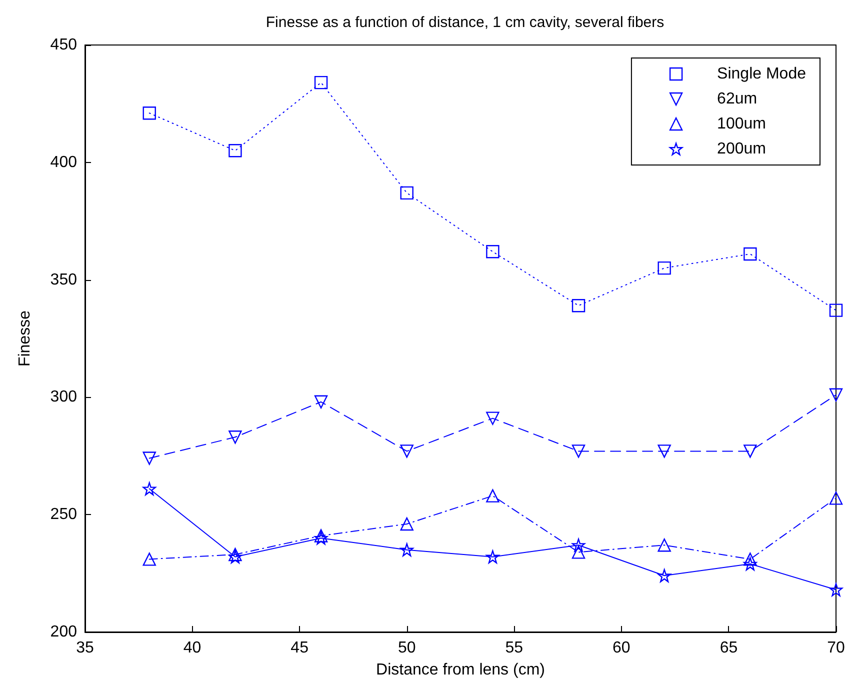 The height and width of the screenshot is (696, 850). I want to click on x-tick-label: 65, so click(729, 648).